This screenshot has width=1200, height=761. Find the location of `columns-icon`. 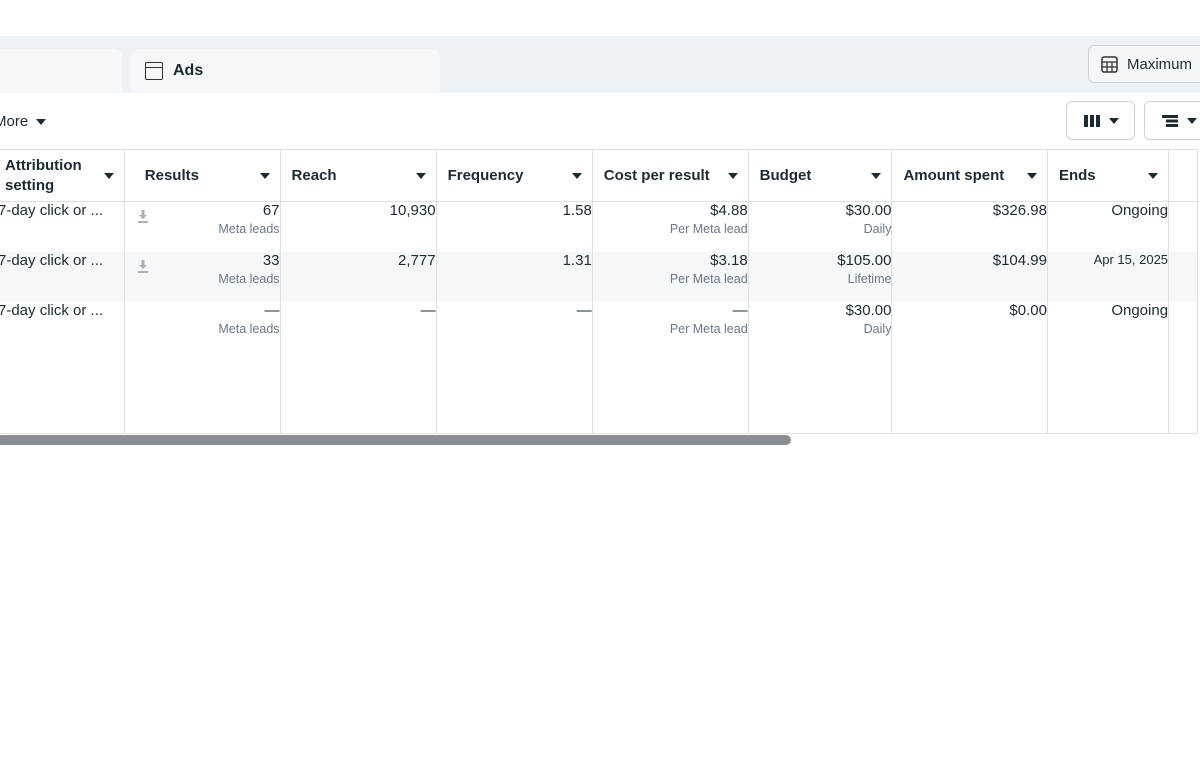

columns-icon is located at coordinates (1091, 120).